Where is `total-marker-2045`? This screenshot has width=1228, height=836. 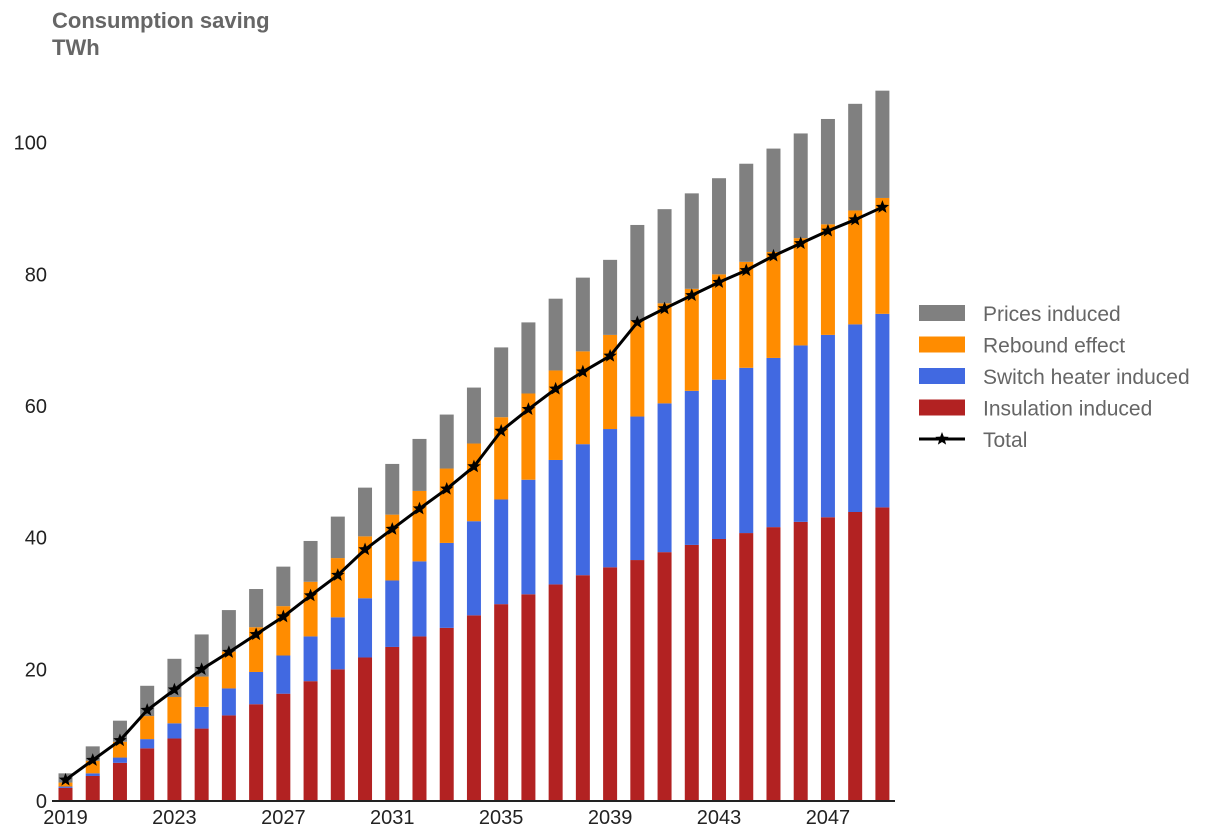 total-marker-2045 is located at coordinates (773, 255).